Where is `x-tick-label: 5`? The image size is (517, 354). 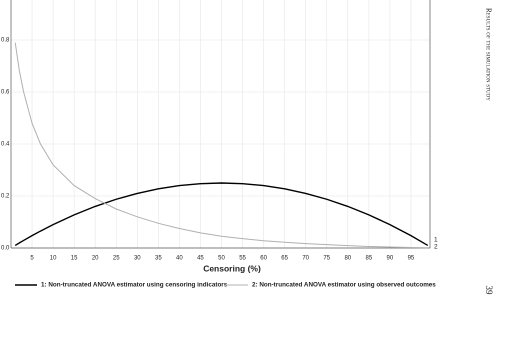 x-tick-label: 5 is located at coordinates (32, 259).